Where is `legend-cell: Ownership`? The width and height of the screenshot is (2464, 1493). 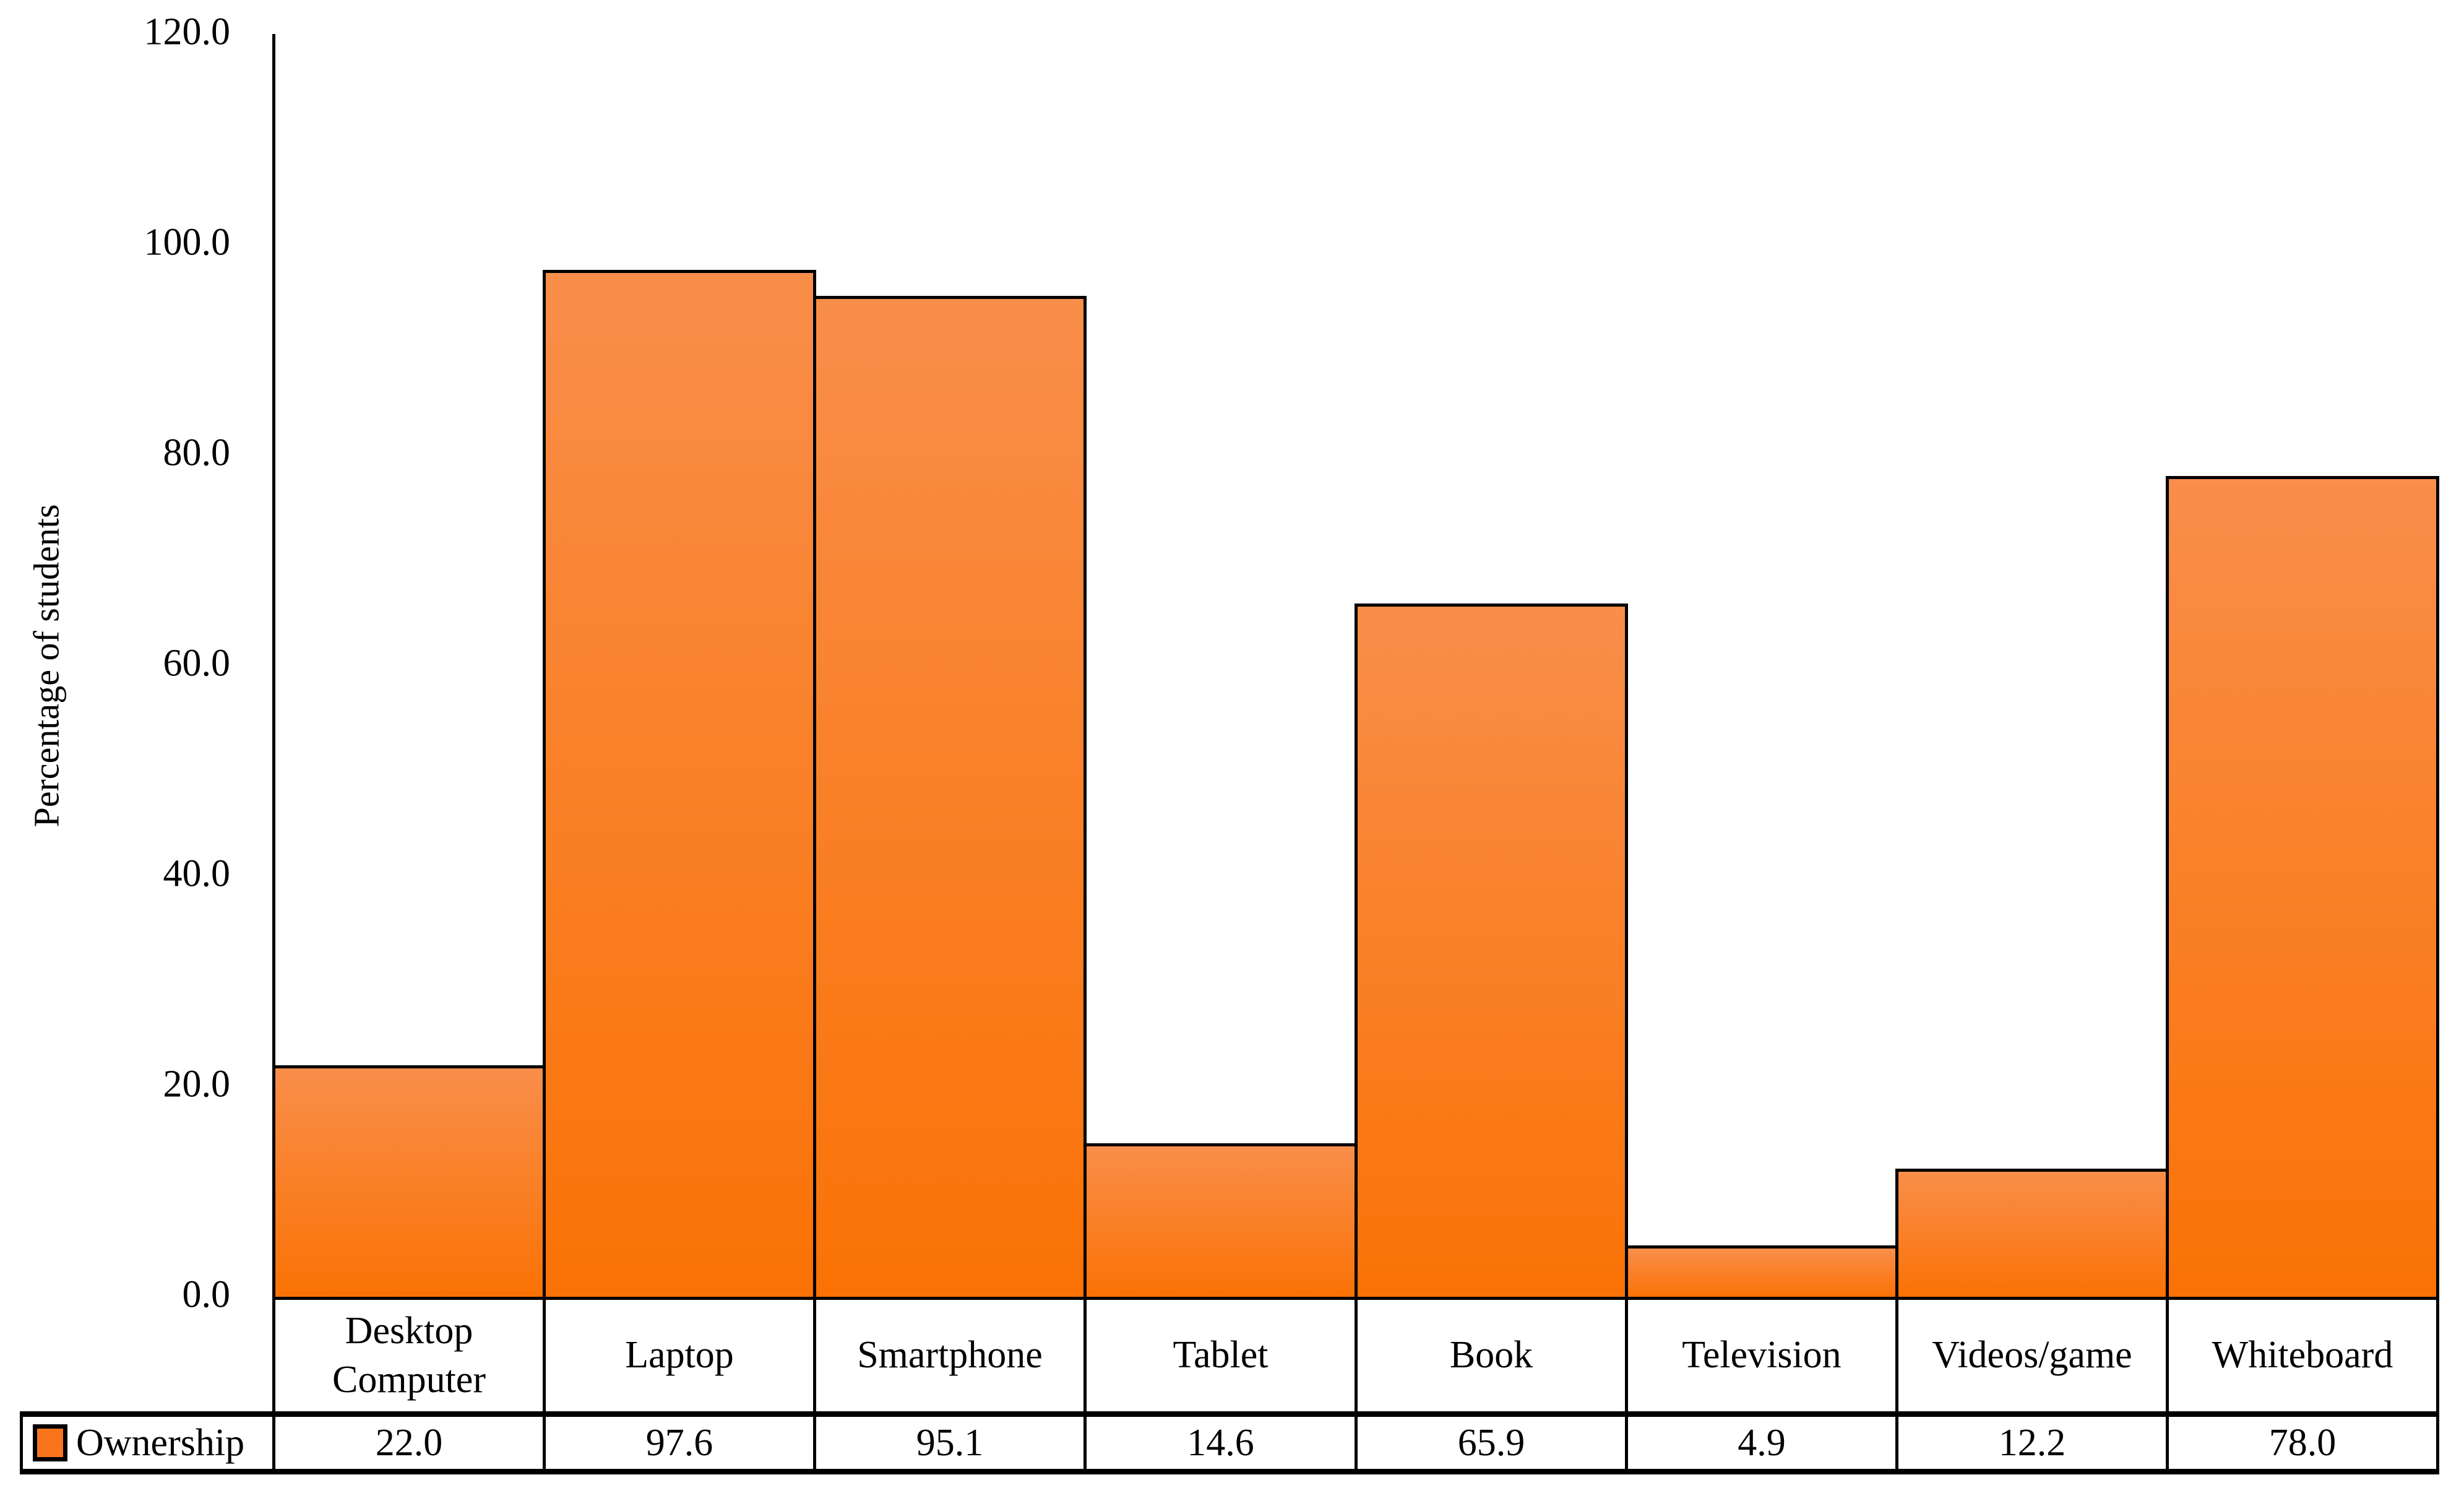
legend-cell: Ownership is located at coordinates (147, 1442).